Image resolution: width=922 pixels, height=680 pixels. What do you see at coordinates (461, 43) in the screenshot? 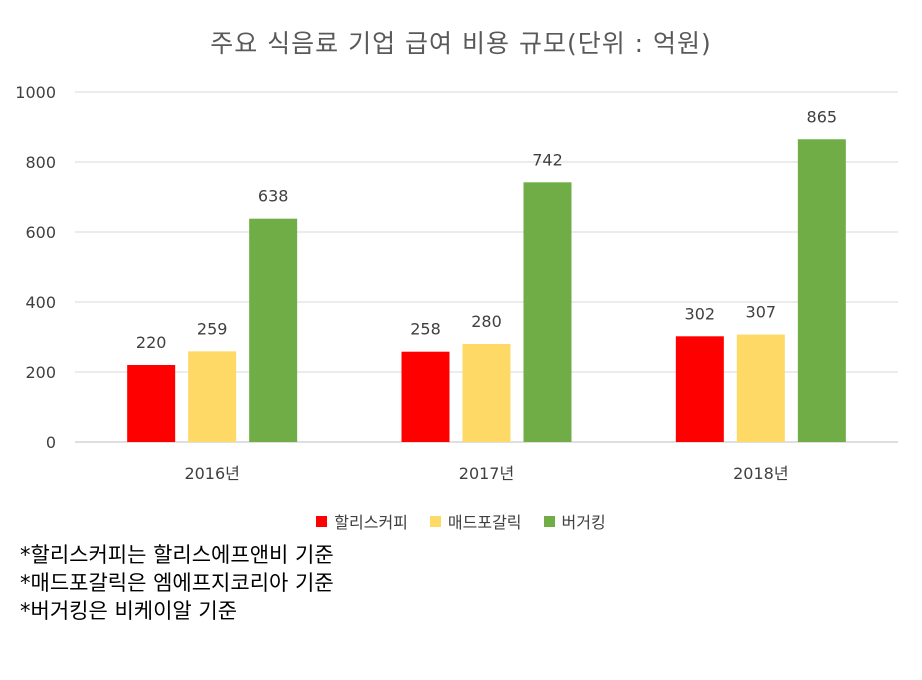
I see `chart-title: 주요 식음료 기업 급여 비용 규모(단위 : 억원)` at bounding box center [461, 43].